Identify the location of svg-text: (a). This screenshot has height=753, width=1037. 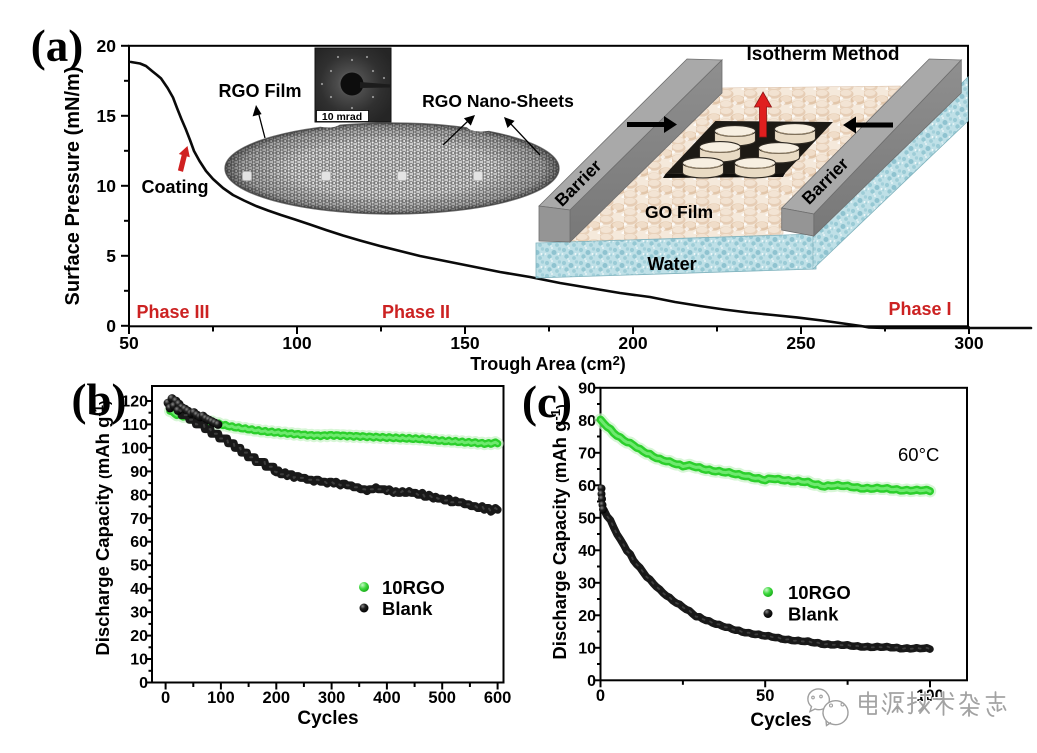
(57, 46).